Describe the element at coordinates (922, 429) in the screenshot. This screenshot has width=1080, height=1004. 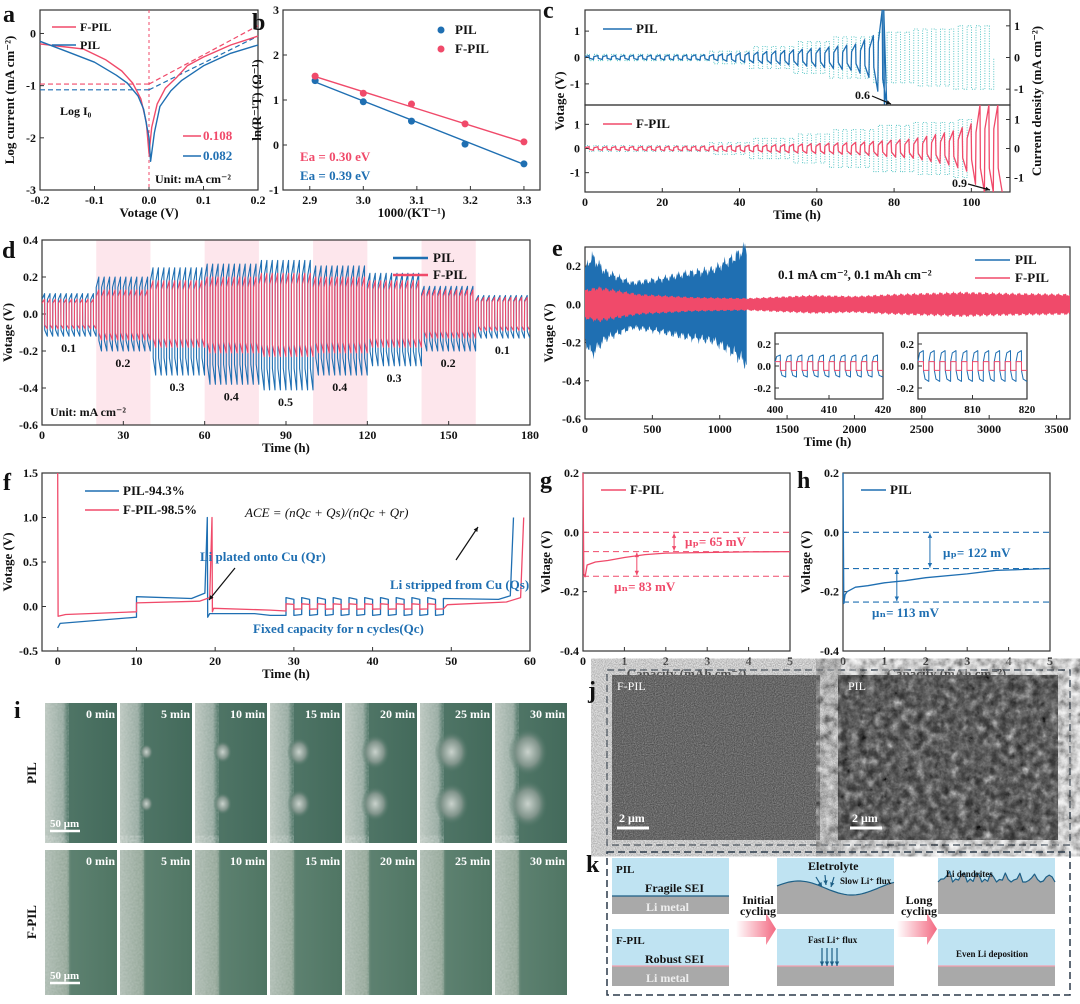
I see `x-tick-label: 2500` at that location.